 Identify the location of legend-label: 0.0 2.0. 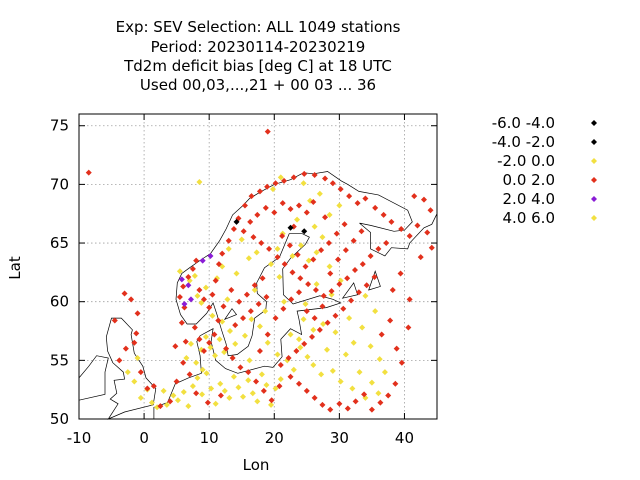
(529, 180).